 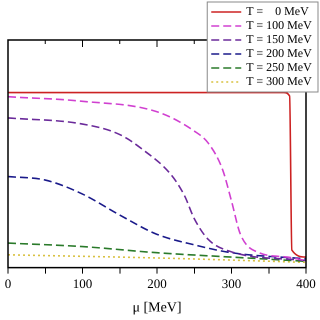 What do you see at coordinates (278, 11) in the screenshot?
I see `legend-label: T = 0 MeV` at bounding box center [278, 11].